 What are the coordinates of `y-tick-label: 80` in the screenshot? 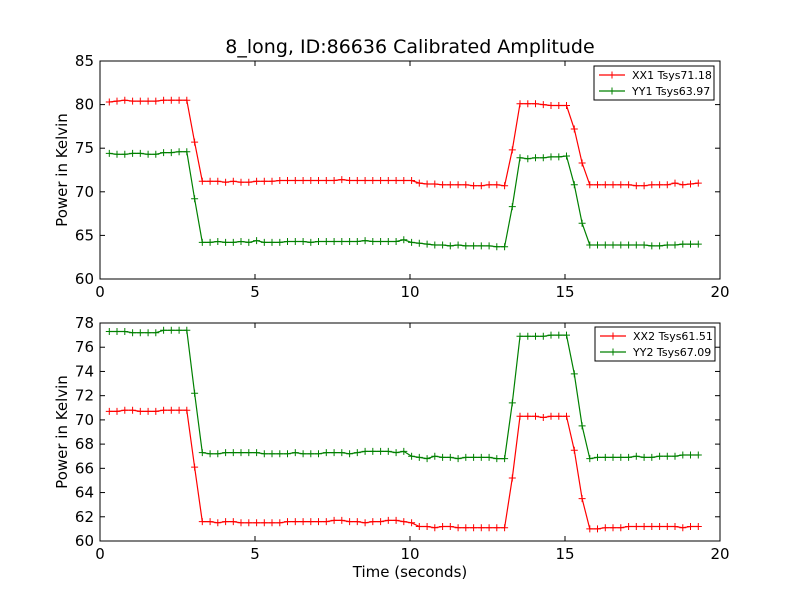 It's located at (84, 105).